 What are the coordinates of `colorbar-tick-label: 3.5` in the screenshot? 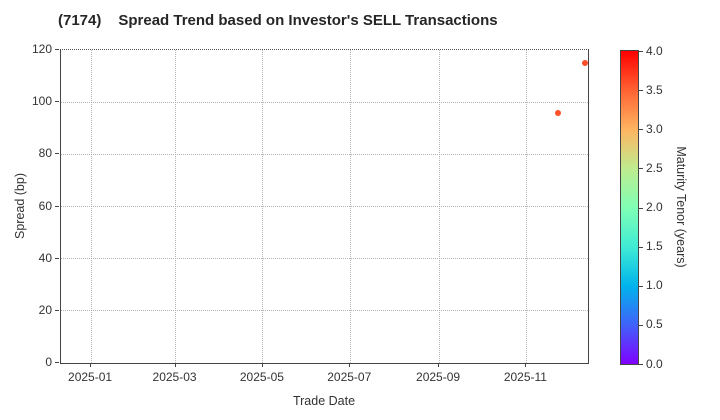 It's located at (654, 89).